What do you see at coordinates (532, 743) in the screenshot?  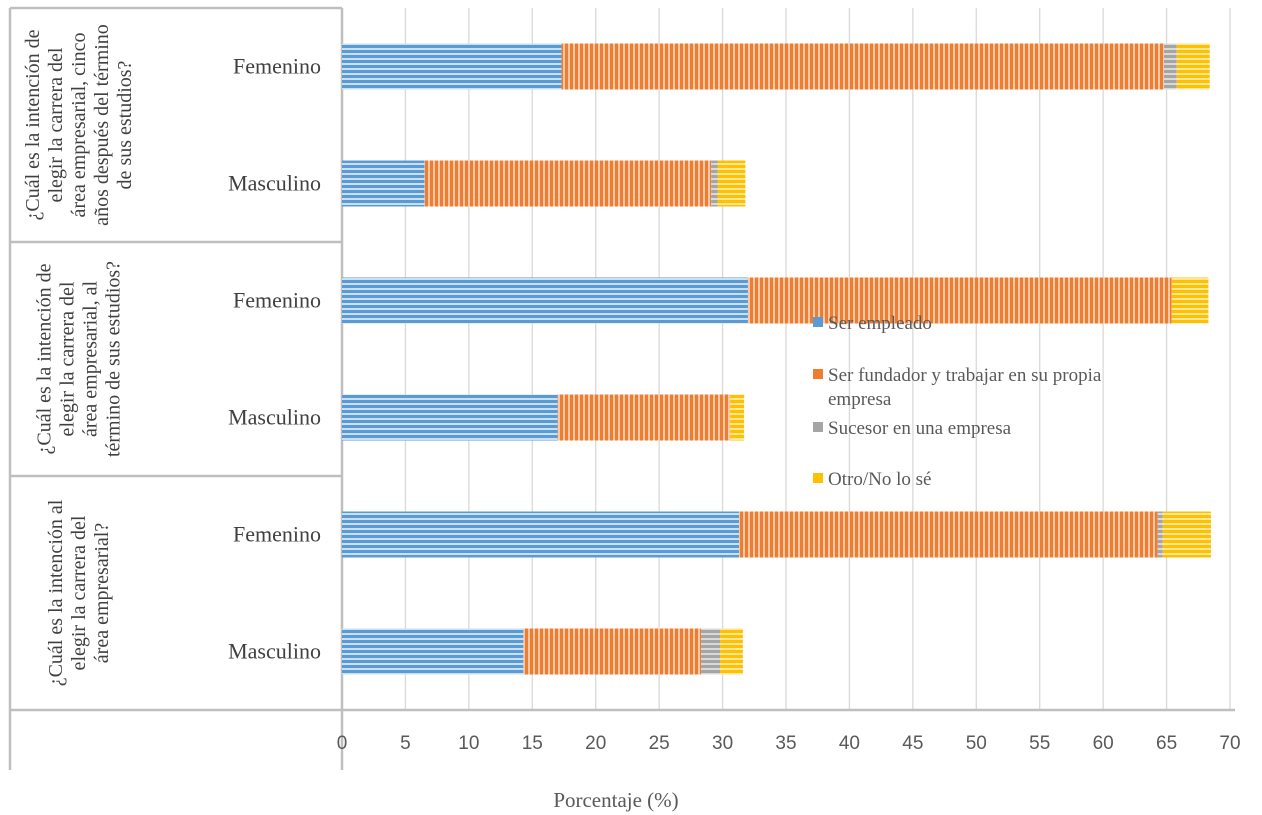 I see `x-tick-label: 15` at bounding box center [532, 743].